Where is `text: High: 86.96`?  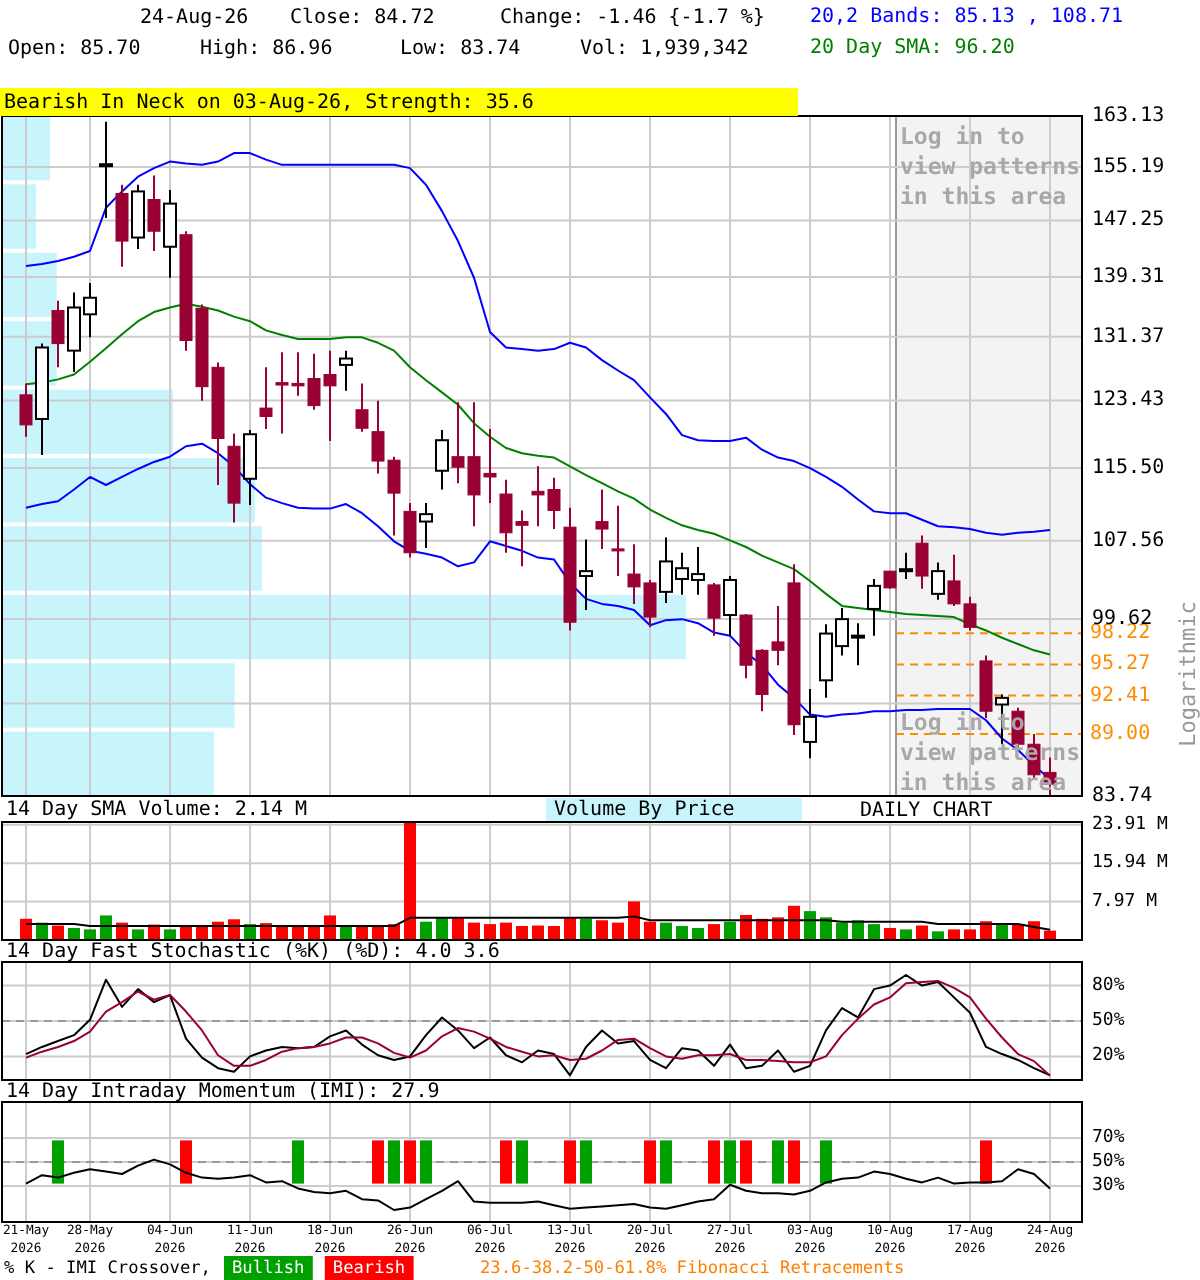 text: High: 86.96 is located at coordinates (266, 48).